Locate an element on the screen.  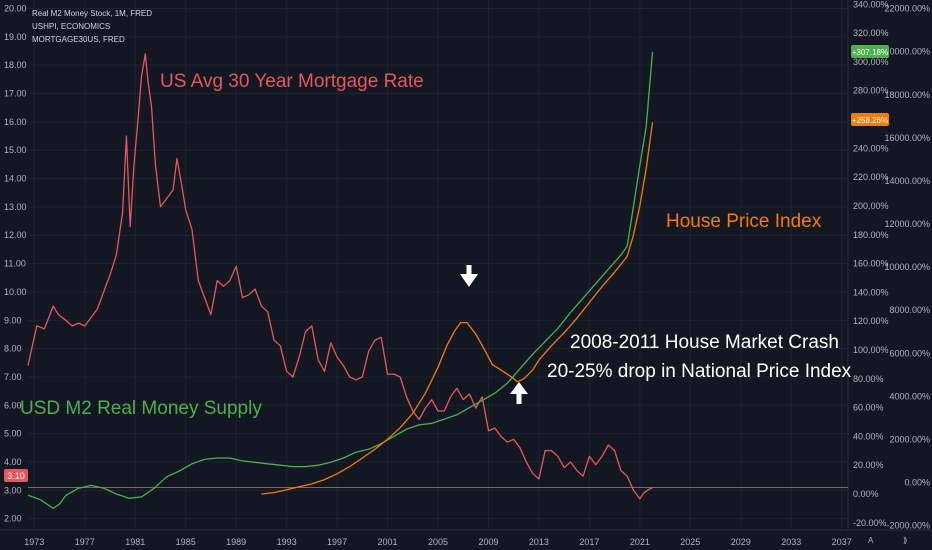
x-tick-label: 1977 is located at coordinates (85, 542).